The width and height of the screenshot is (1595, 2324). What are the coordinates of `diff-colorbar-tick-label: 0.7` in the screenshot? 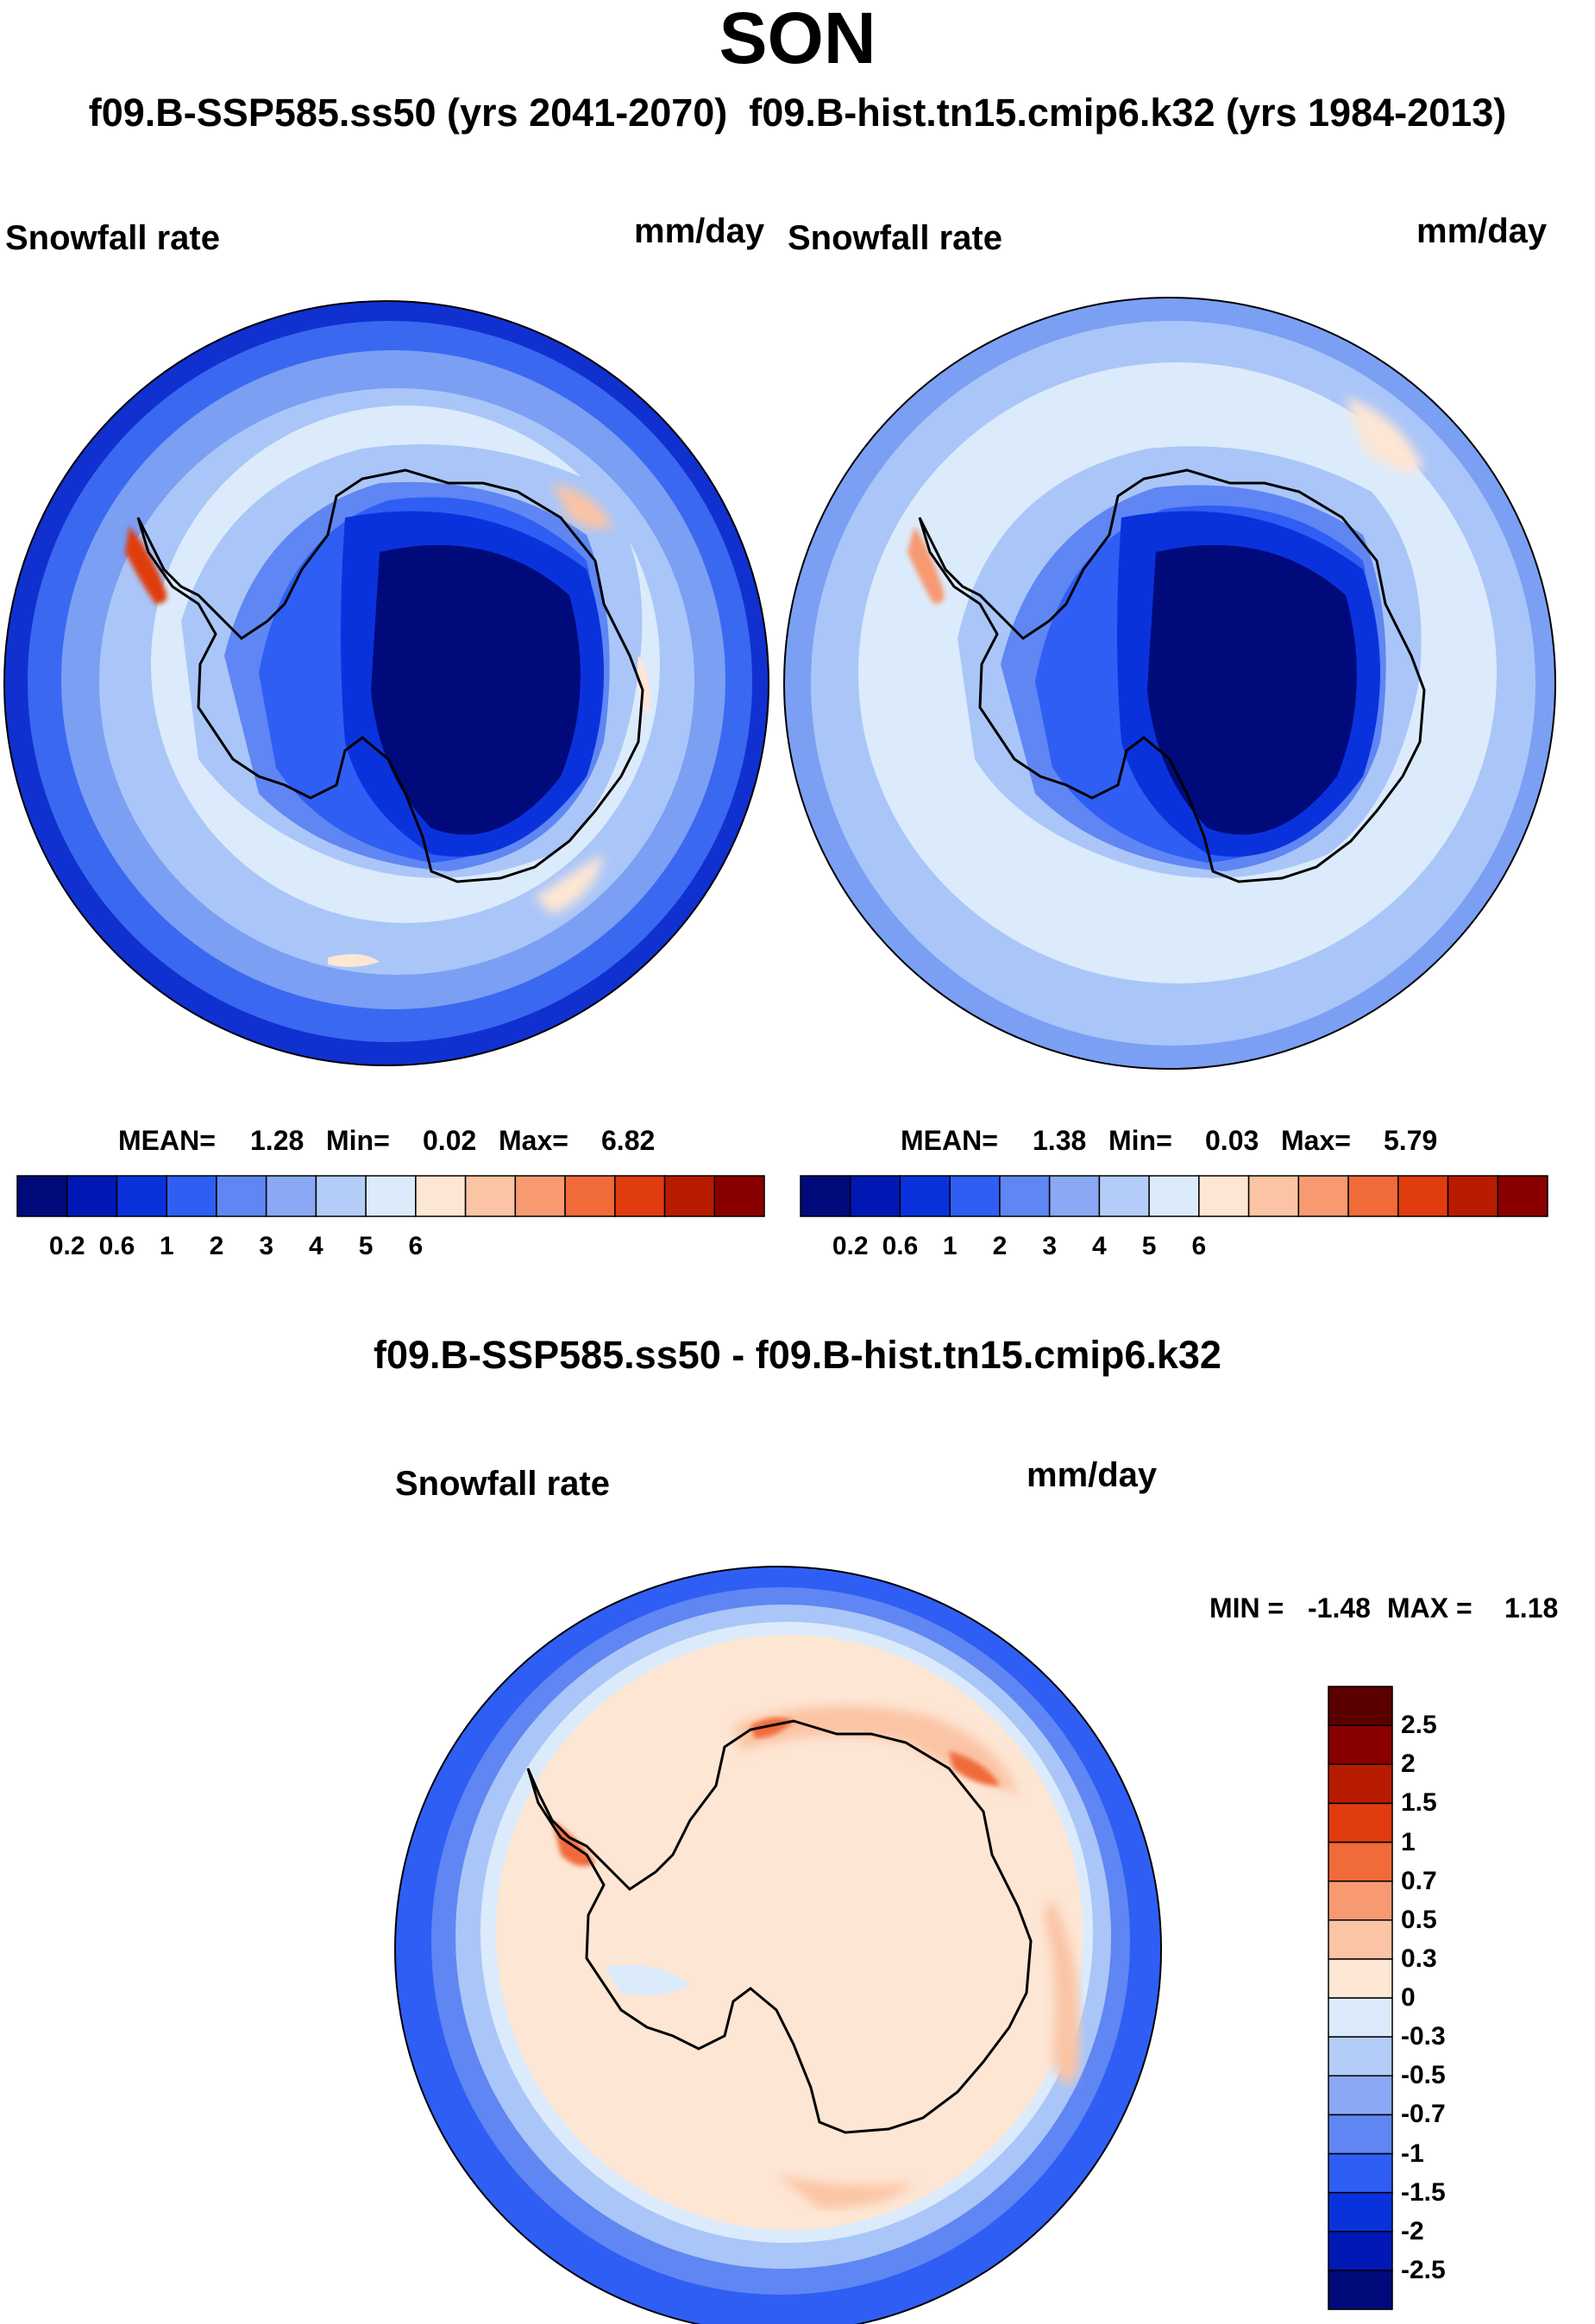 It's located at (1419, 1881).